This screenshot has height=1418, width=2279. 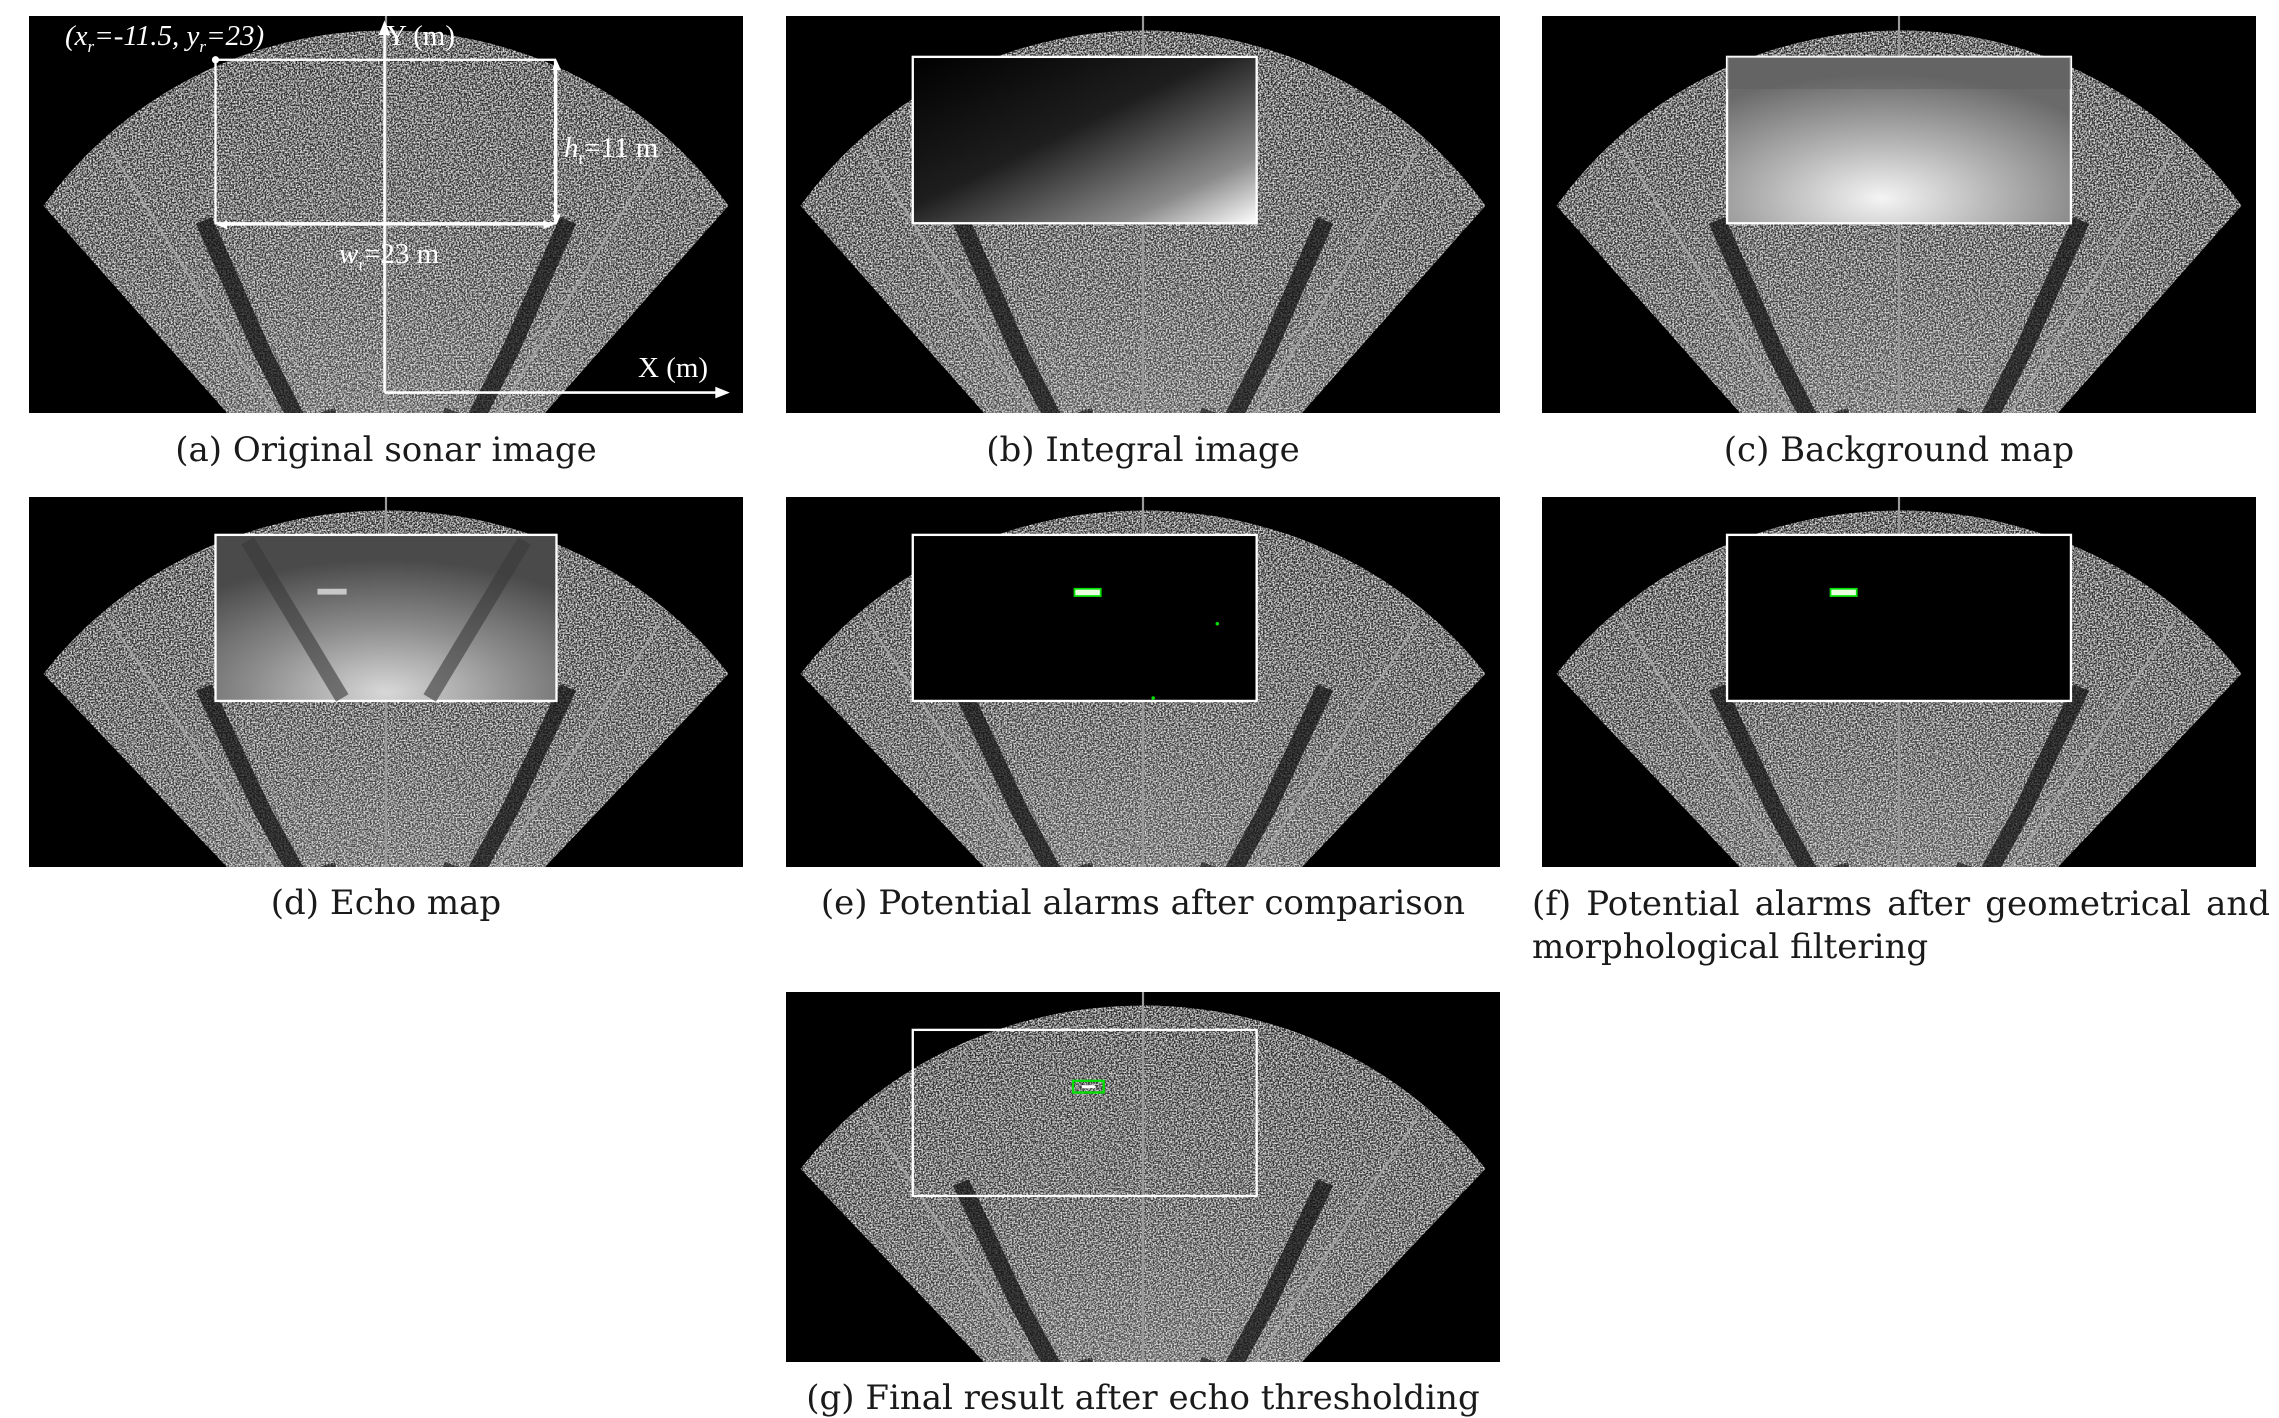 I want to click on alarm-blob-filtered, so click(x=1843, y=592).